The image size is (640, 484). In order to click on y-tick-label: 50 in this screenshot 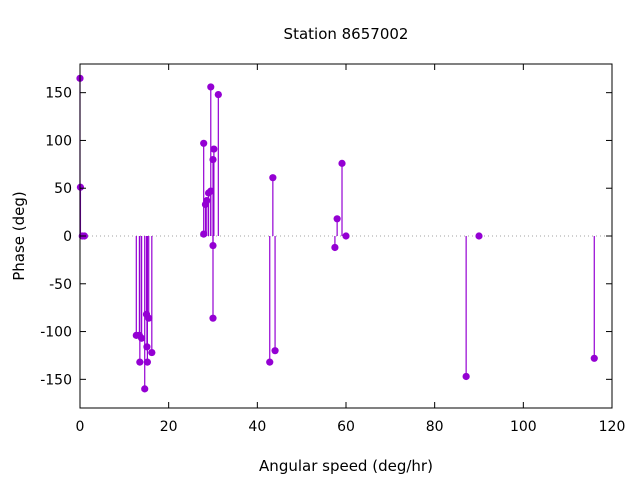, I will do `click(63, 189)`.